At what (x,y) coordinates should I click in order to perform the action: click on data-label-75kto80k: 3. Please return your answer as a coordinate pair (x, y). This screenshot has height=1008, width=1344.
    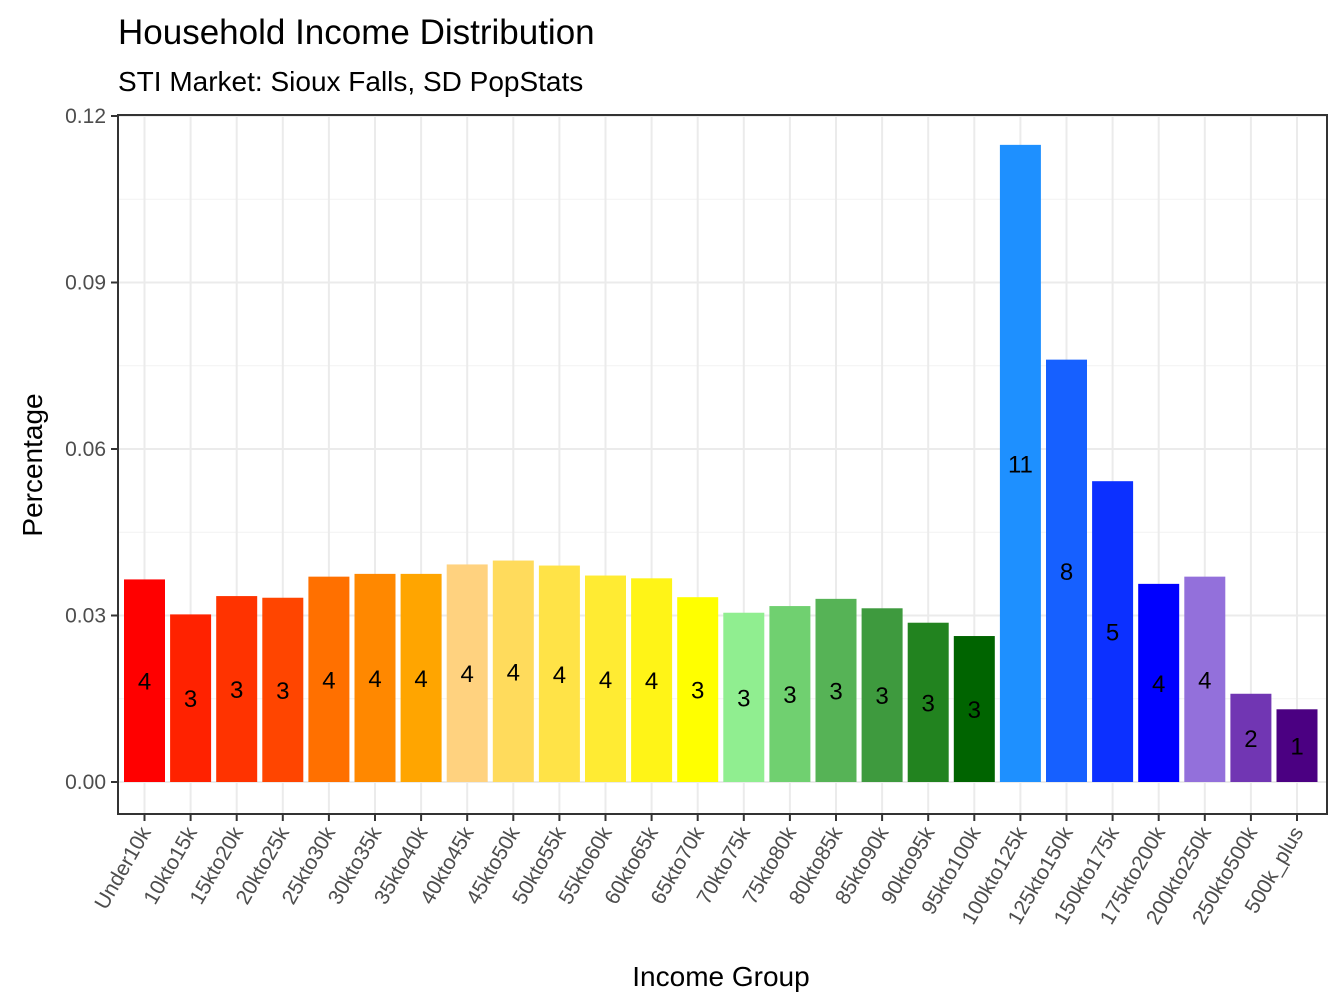
    Looking at the image, I should click on (789, 695).